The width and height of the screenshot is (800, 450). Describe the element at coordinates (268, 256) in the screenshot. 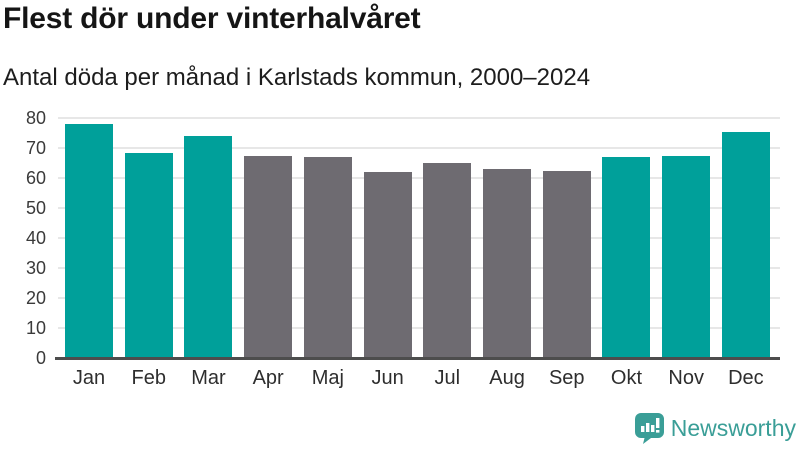

I see `bar-apr` at that location.